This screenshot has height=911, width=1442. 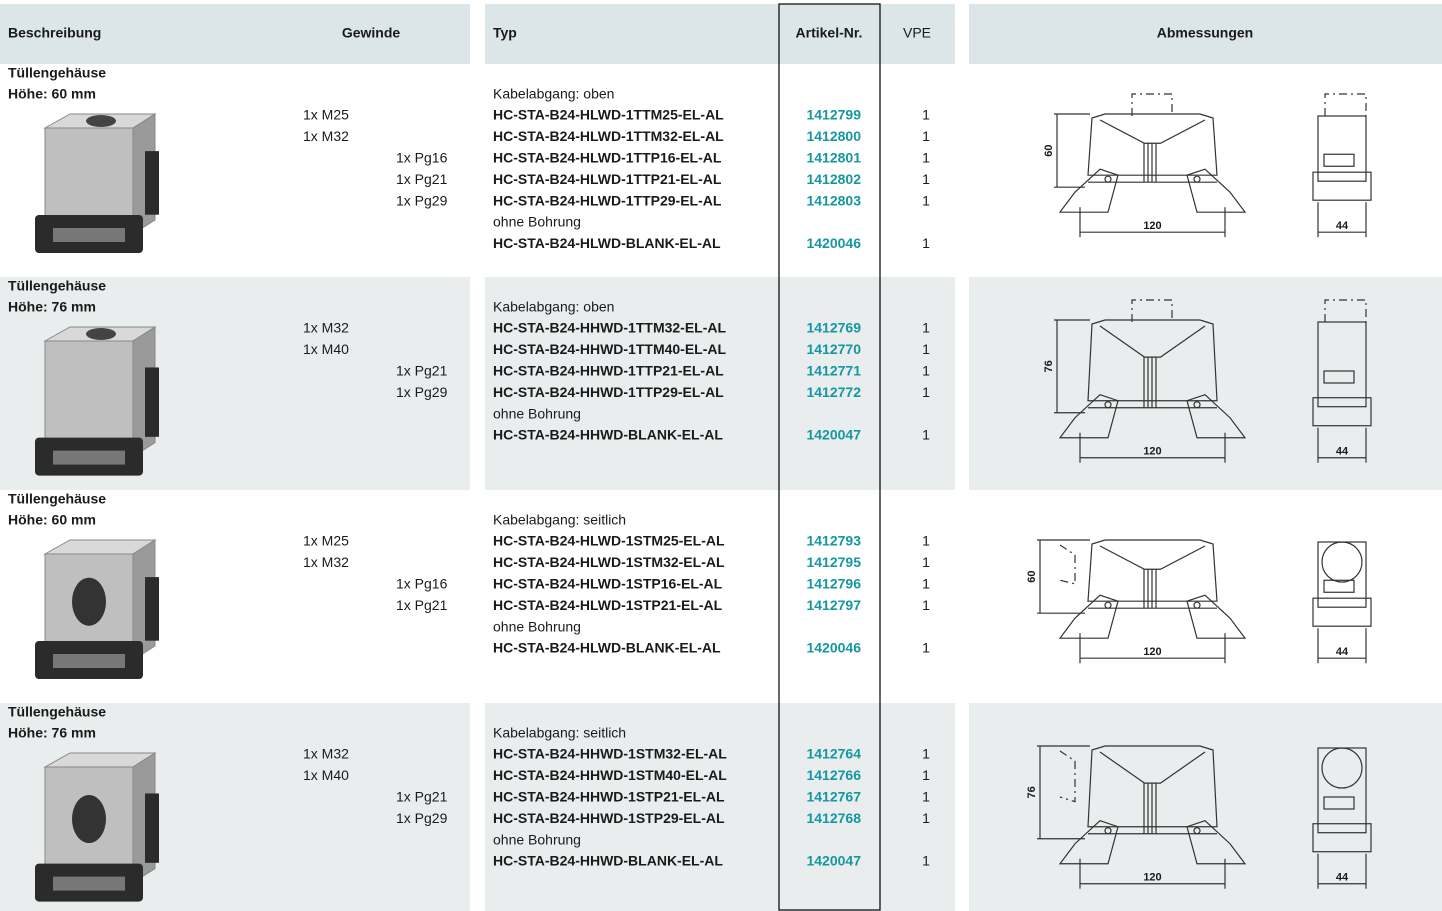 I want to click on type-code: HC-STA-B24-HLWD-1STM25-EL-AL, so click(x=609, y=541).